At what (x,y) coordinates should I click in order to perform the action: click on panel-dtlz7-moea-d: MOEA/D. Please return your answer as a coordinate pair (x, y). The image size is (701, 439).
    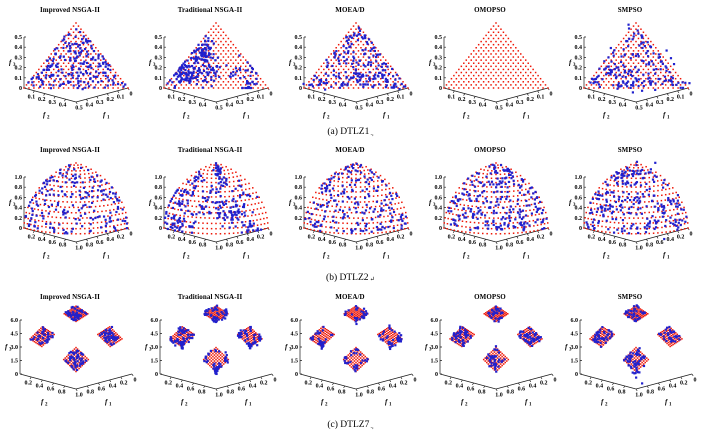
    Looking at the image, I should click on (350, 352).